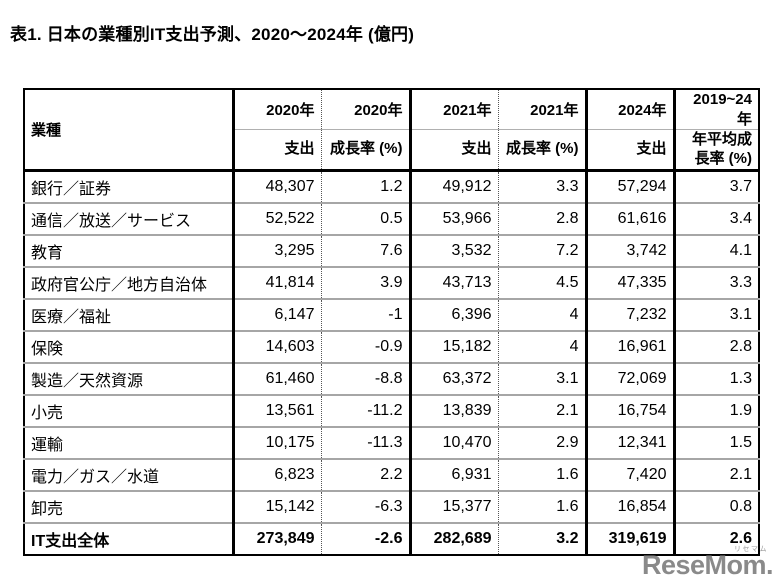  I want to click on value-cell: -6.3, so click(366, 506).